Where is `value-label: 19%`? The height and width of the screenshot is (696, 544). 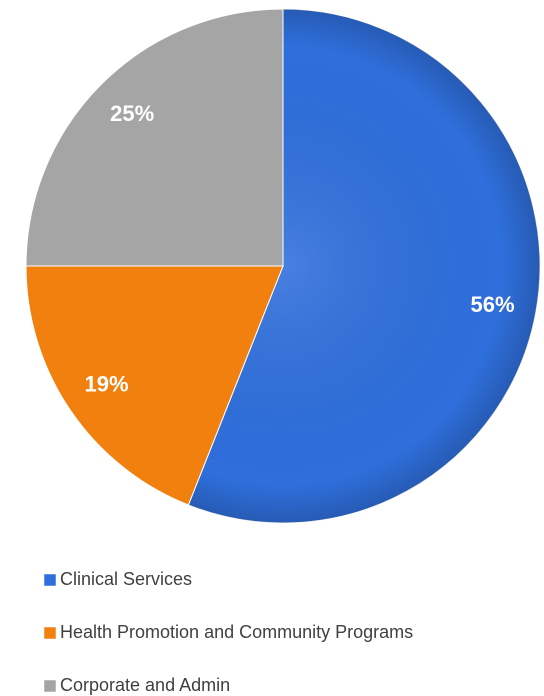 value-label: 19% is located at coordinates (107, 384).